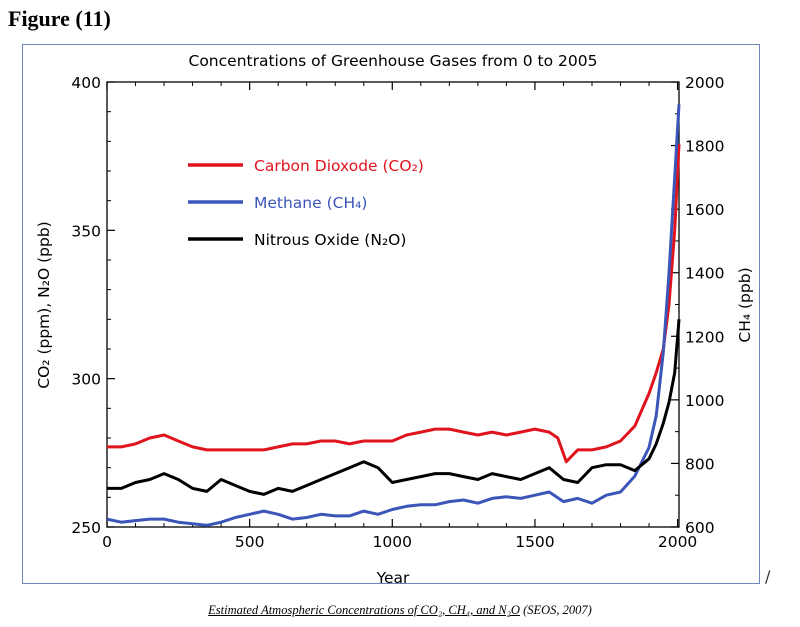 This screenshot has height=627, width=800. What do you see at coordinates (86, 528) in the screenshot?
I see `y-left-tick-label: 250` at bounding box center [86, 528].